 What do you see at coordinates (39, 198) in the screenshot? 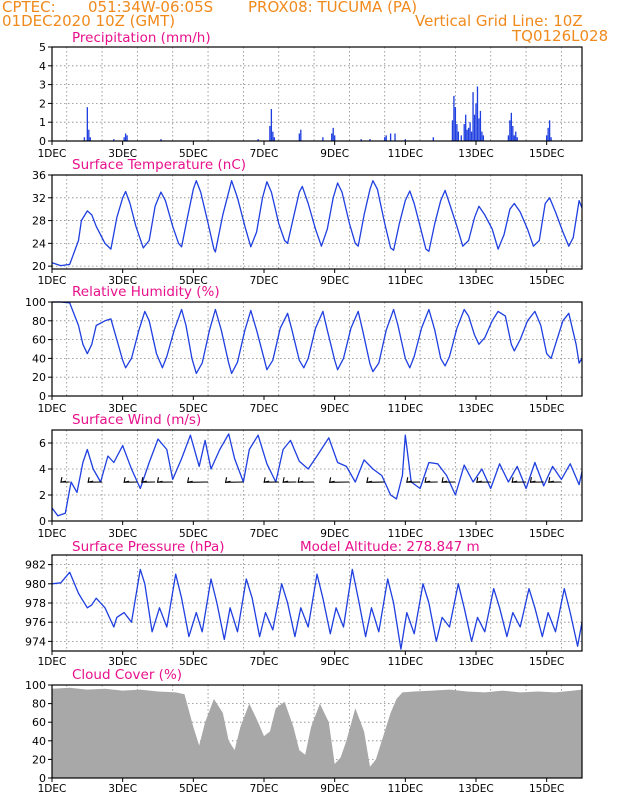
I see `y-tick-label: 32` at bounding box center [39, 198].